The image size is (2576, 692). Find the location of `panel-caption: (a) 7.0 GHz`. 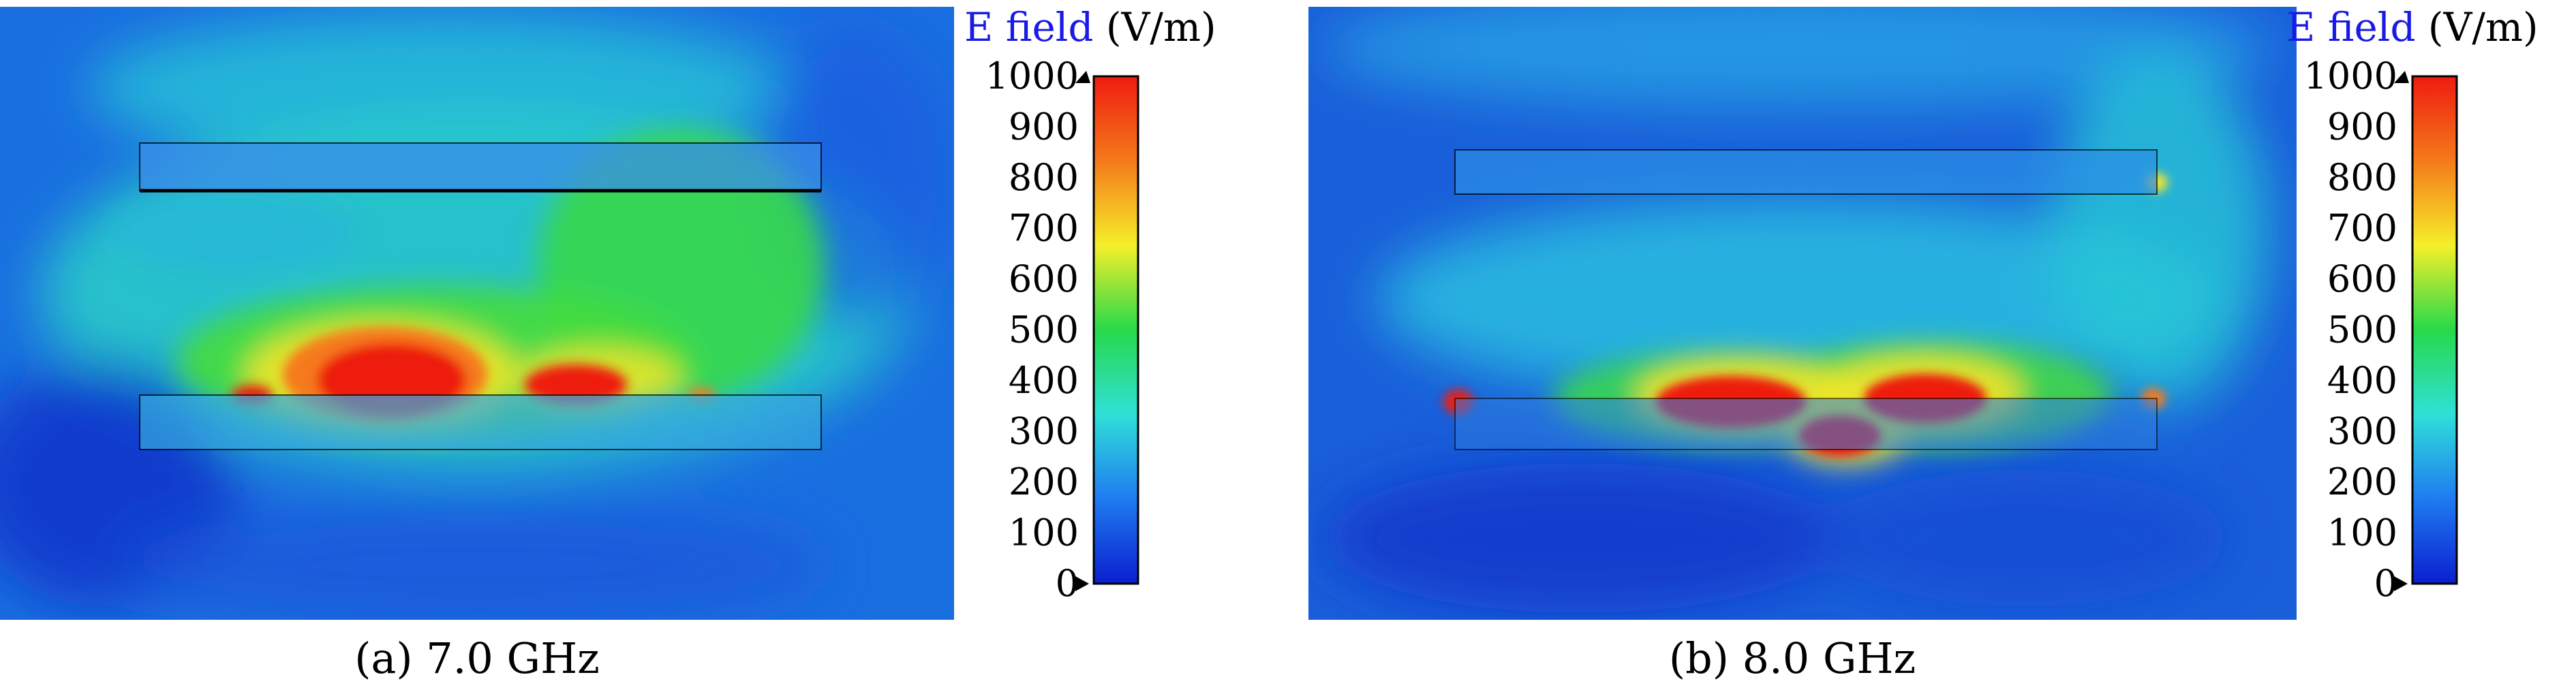

panel-caption: (a) 7.0 GHz is located at coordinates (477, 658).